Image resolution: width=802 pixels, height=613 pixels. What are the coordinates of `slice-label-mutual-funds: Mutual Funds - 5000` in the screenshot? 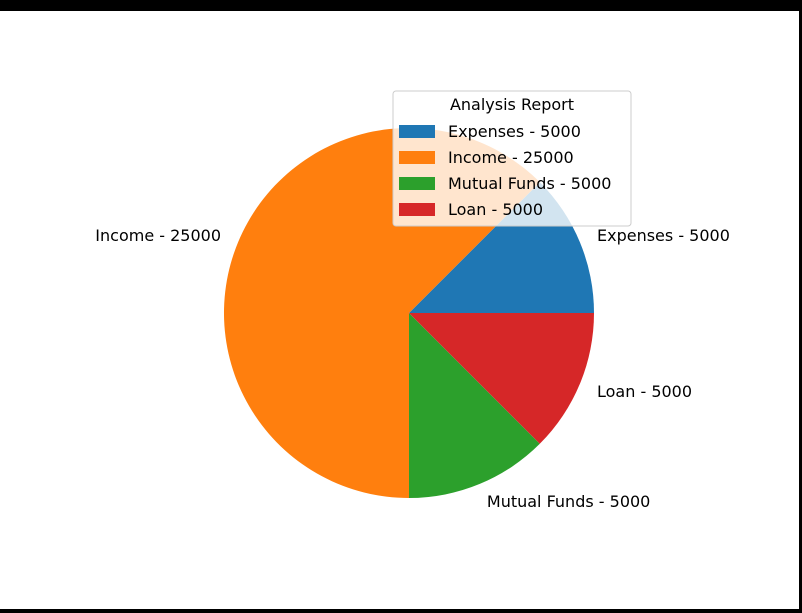 It's located at (568, 501).